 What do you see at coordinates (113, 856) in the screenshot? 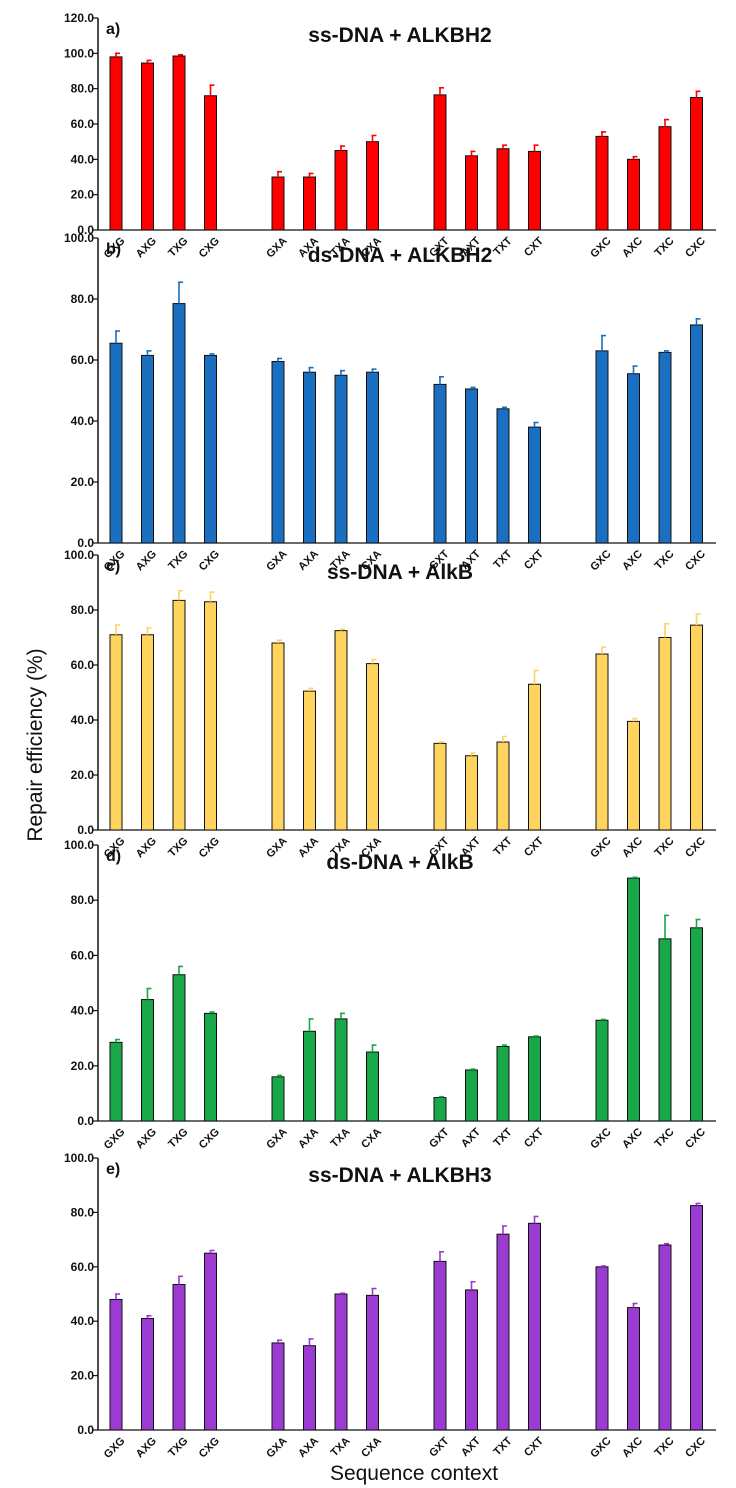
I see `panel-label: d)` at bounding box center [113, 856].